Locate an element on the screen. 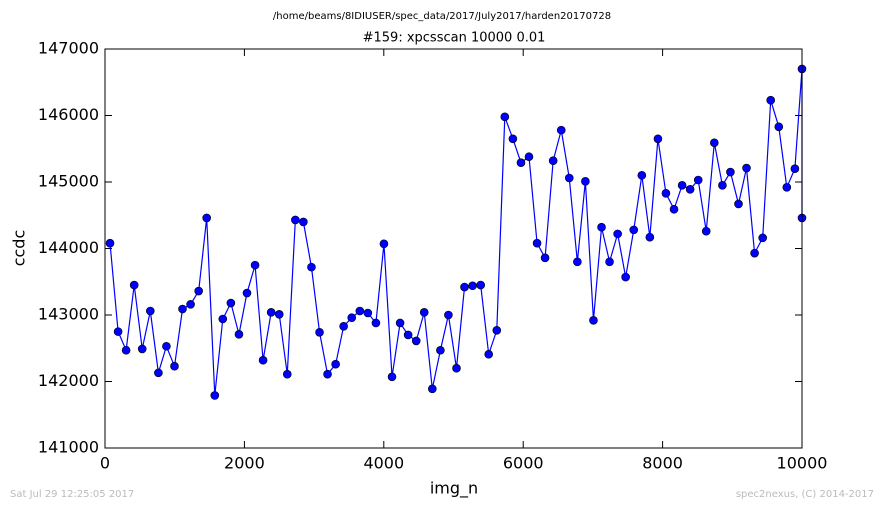 This screenshot has height=509, width=884. y-tick-label: 147000 is located at coordinates (68, 48).